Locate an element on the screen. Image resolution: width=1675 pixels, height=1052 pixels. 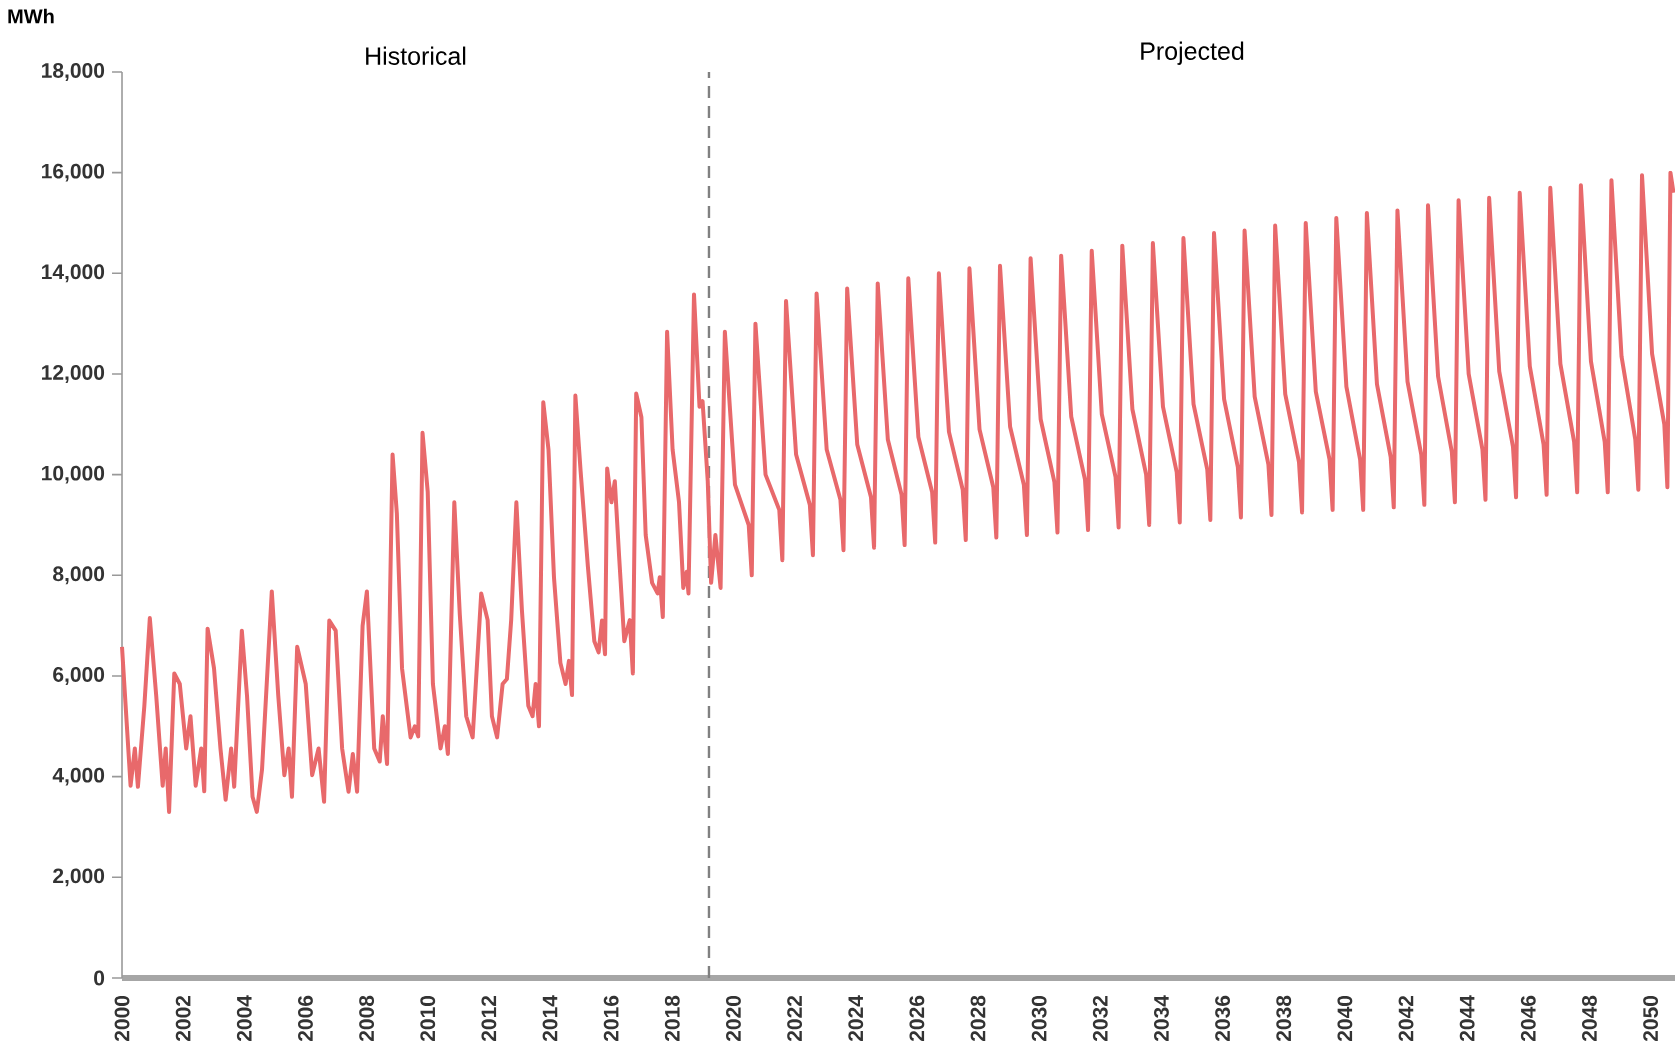
y-tick-label: 0 is located at coordinates (99, 978).